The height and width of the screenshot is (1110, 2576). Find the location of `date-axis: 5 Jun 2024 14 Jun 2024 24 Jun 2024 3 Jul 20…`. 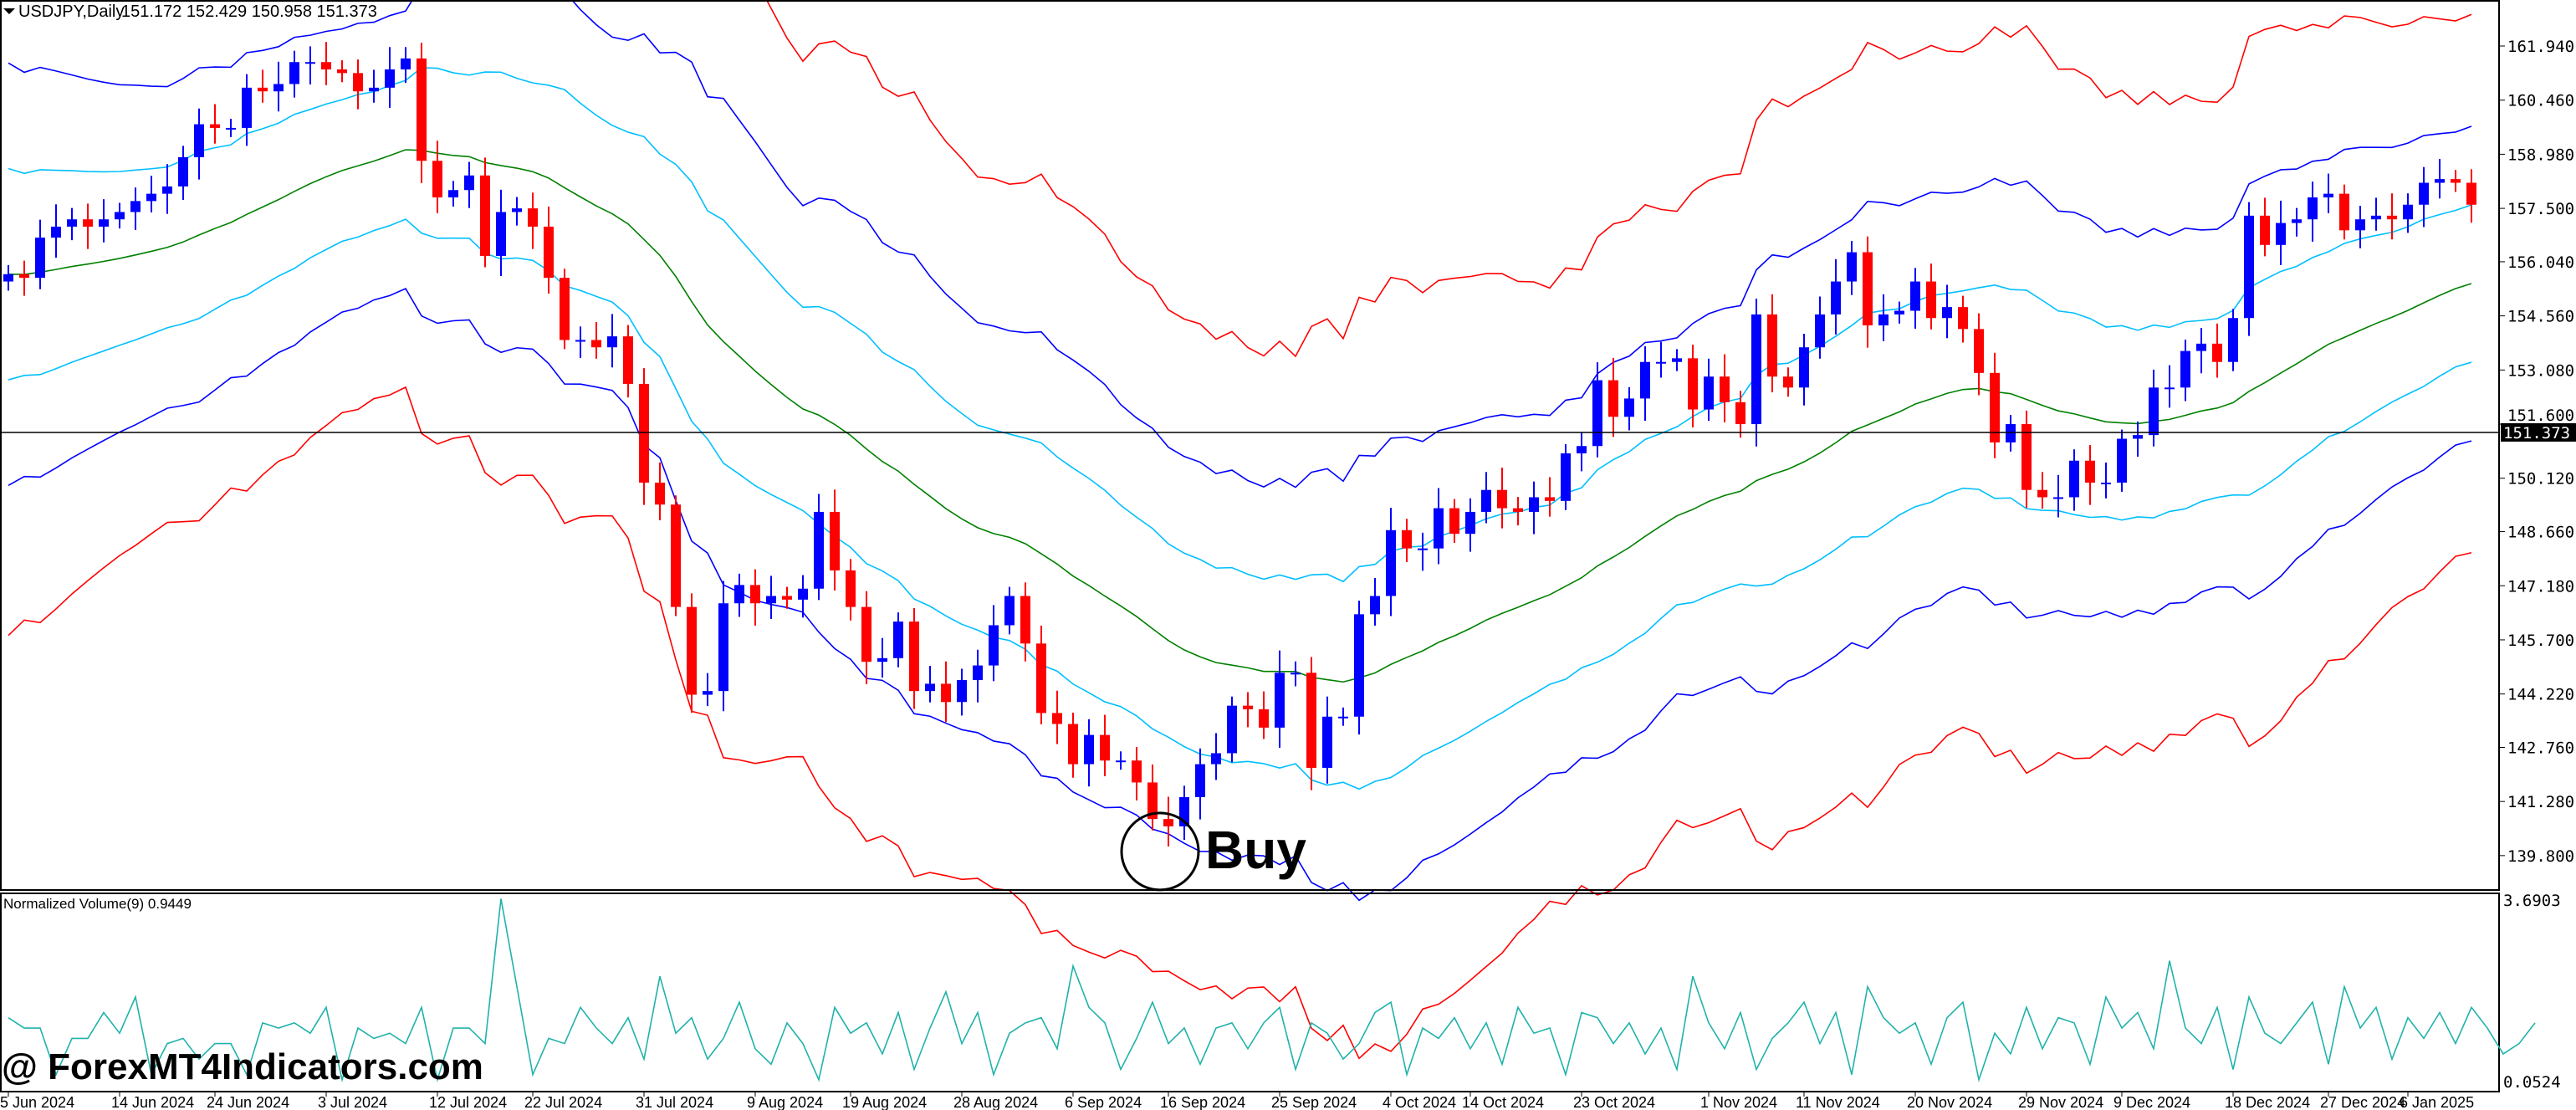

date-axis: 5 Jun 2024 14 Jun 2024 24 Jun 2024 3 Jul 20… is located at coordinates (1237, 1101).